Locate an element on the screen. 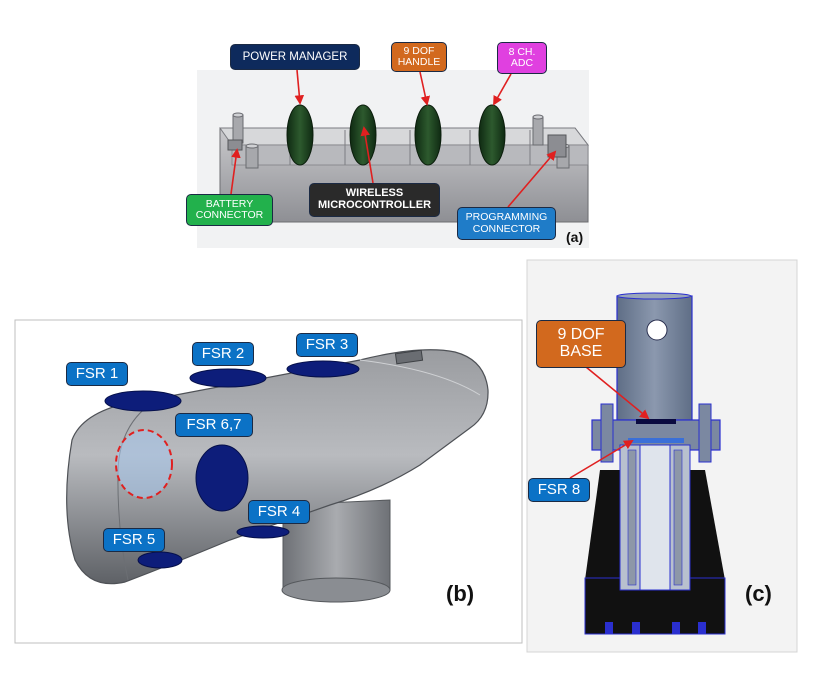  adc-8ch-label: 8 CH. ADC is located at coordinates (522, 58).